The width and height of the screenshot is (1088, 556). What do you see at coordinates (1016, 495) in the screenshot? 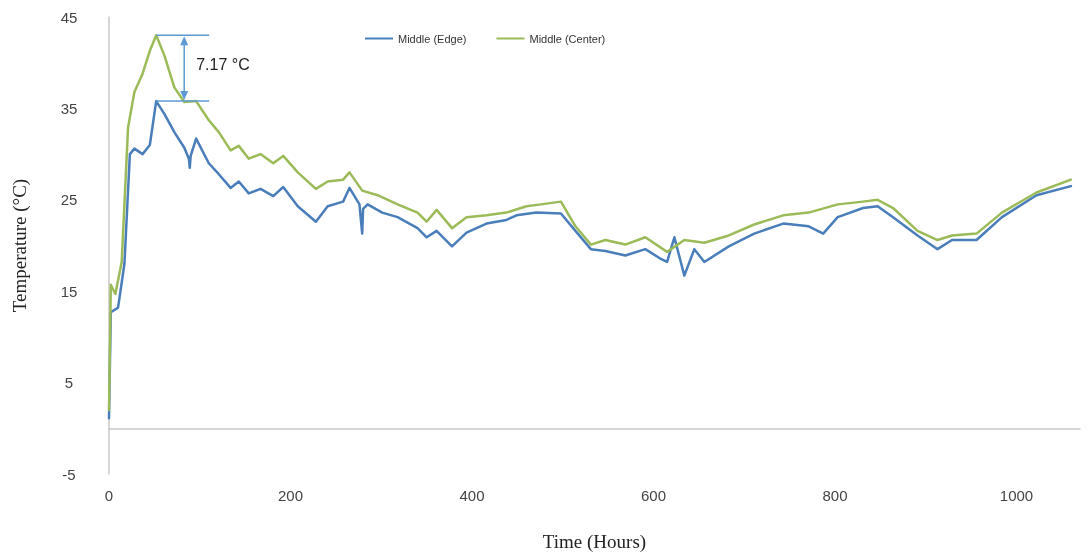
I see `x-tick-label: 1000` at bounding box center [1016, 495].